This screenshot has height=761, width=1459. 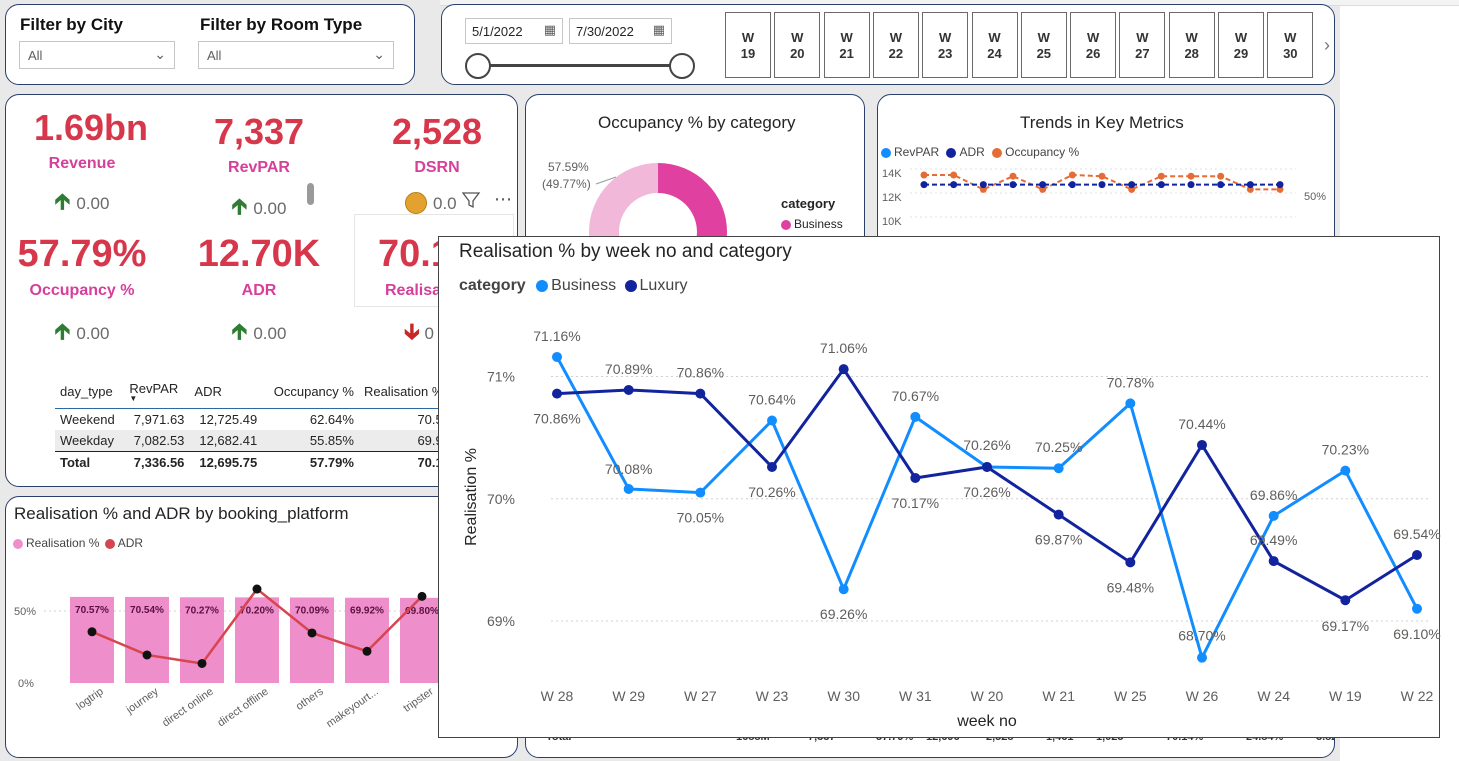 I want to click on week-button-19: W 19, so click(x=748, y=45).